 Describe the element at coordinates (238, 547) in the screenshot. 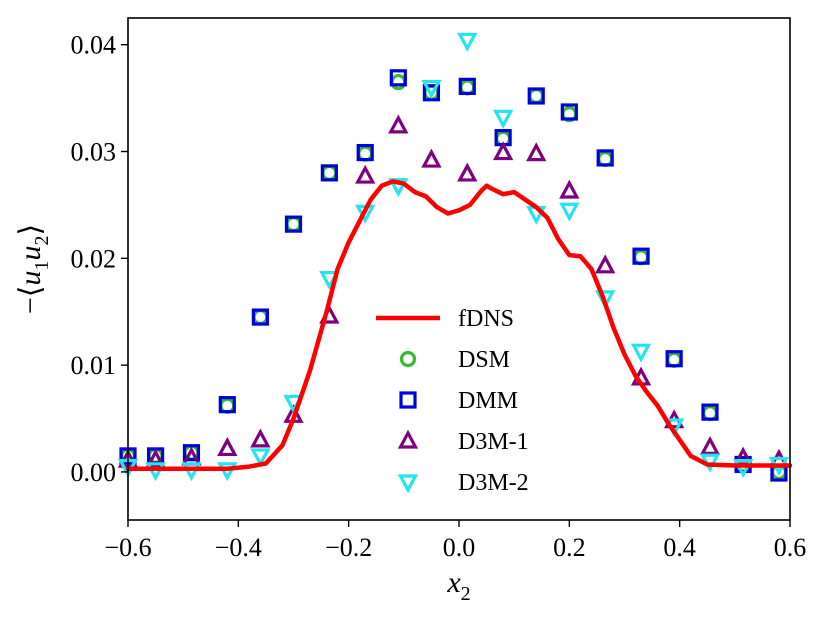

I see `x-tick-label: −0.4` at that location.